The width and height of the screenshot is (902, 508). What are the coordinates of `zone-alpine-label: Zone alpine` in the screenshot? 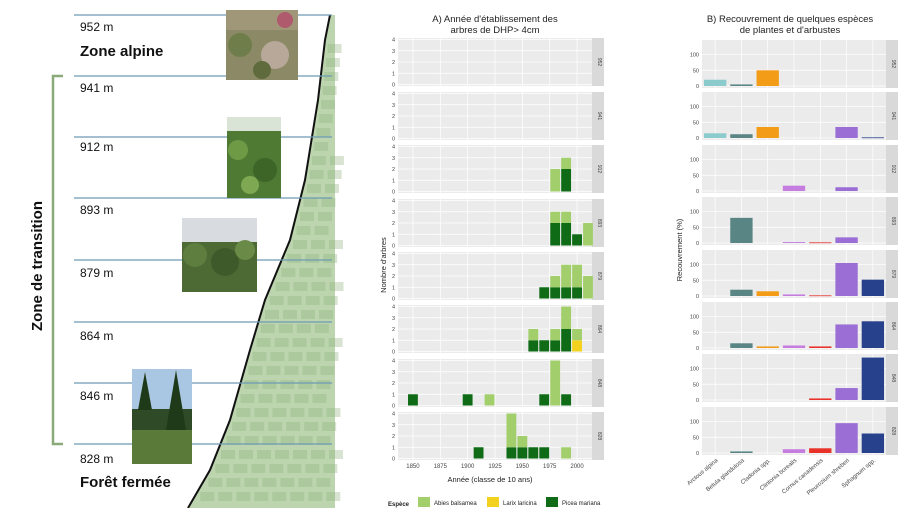 It's located at (121, 51).